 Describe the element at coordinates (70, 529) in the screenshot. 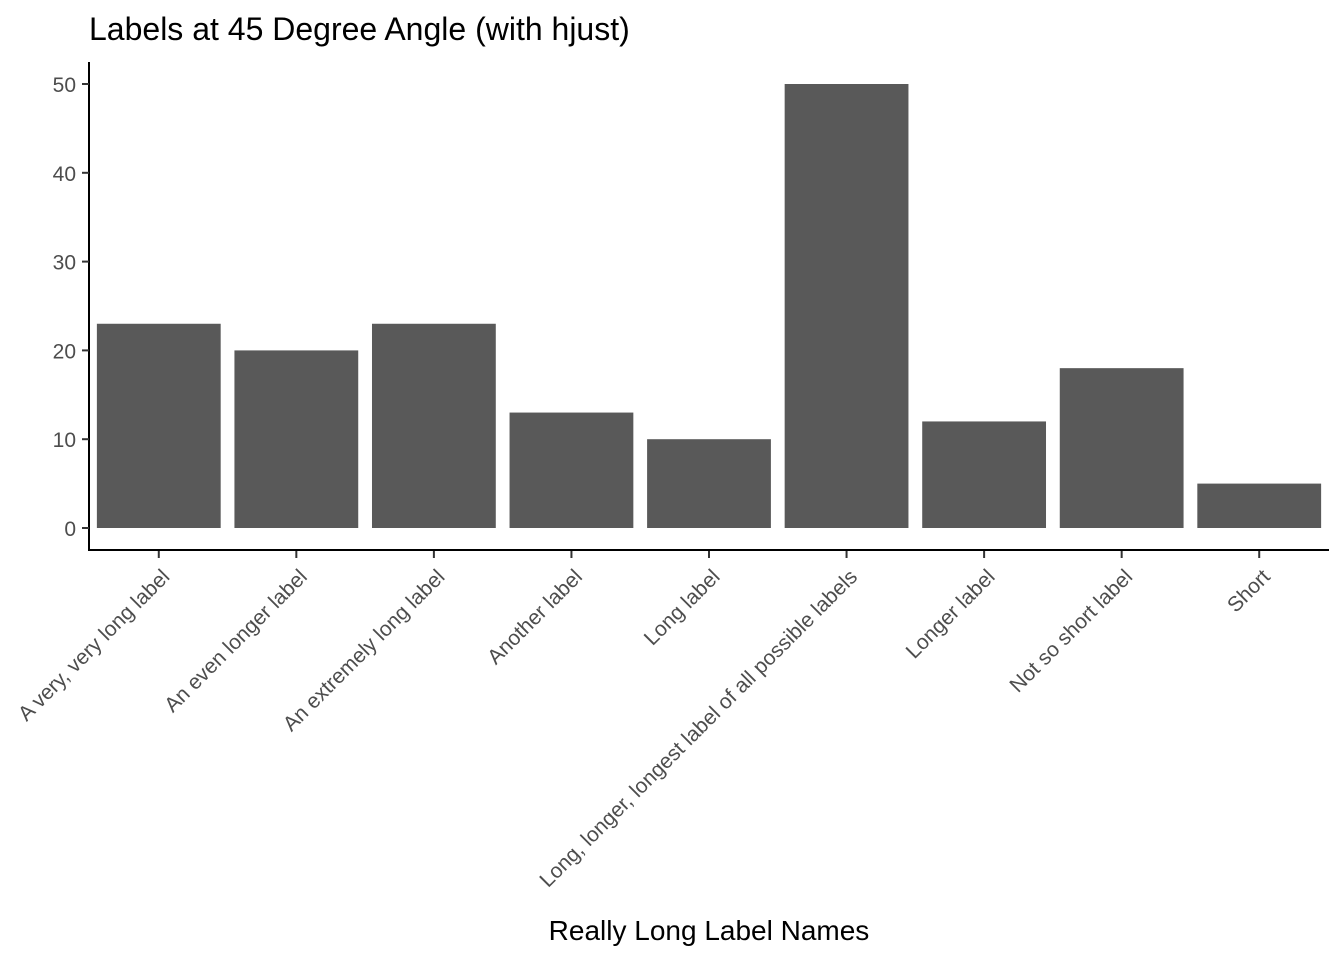

I see `y-tick-label: 0` at that location.